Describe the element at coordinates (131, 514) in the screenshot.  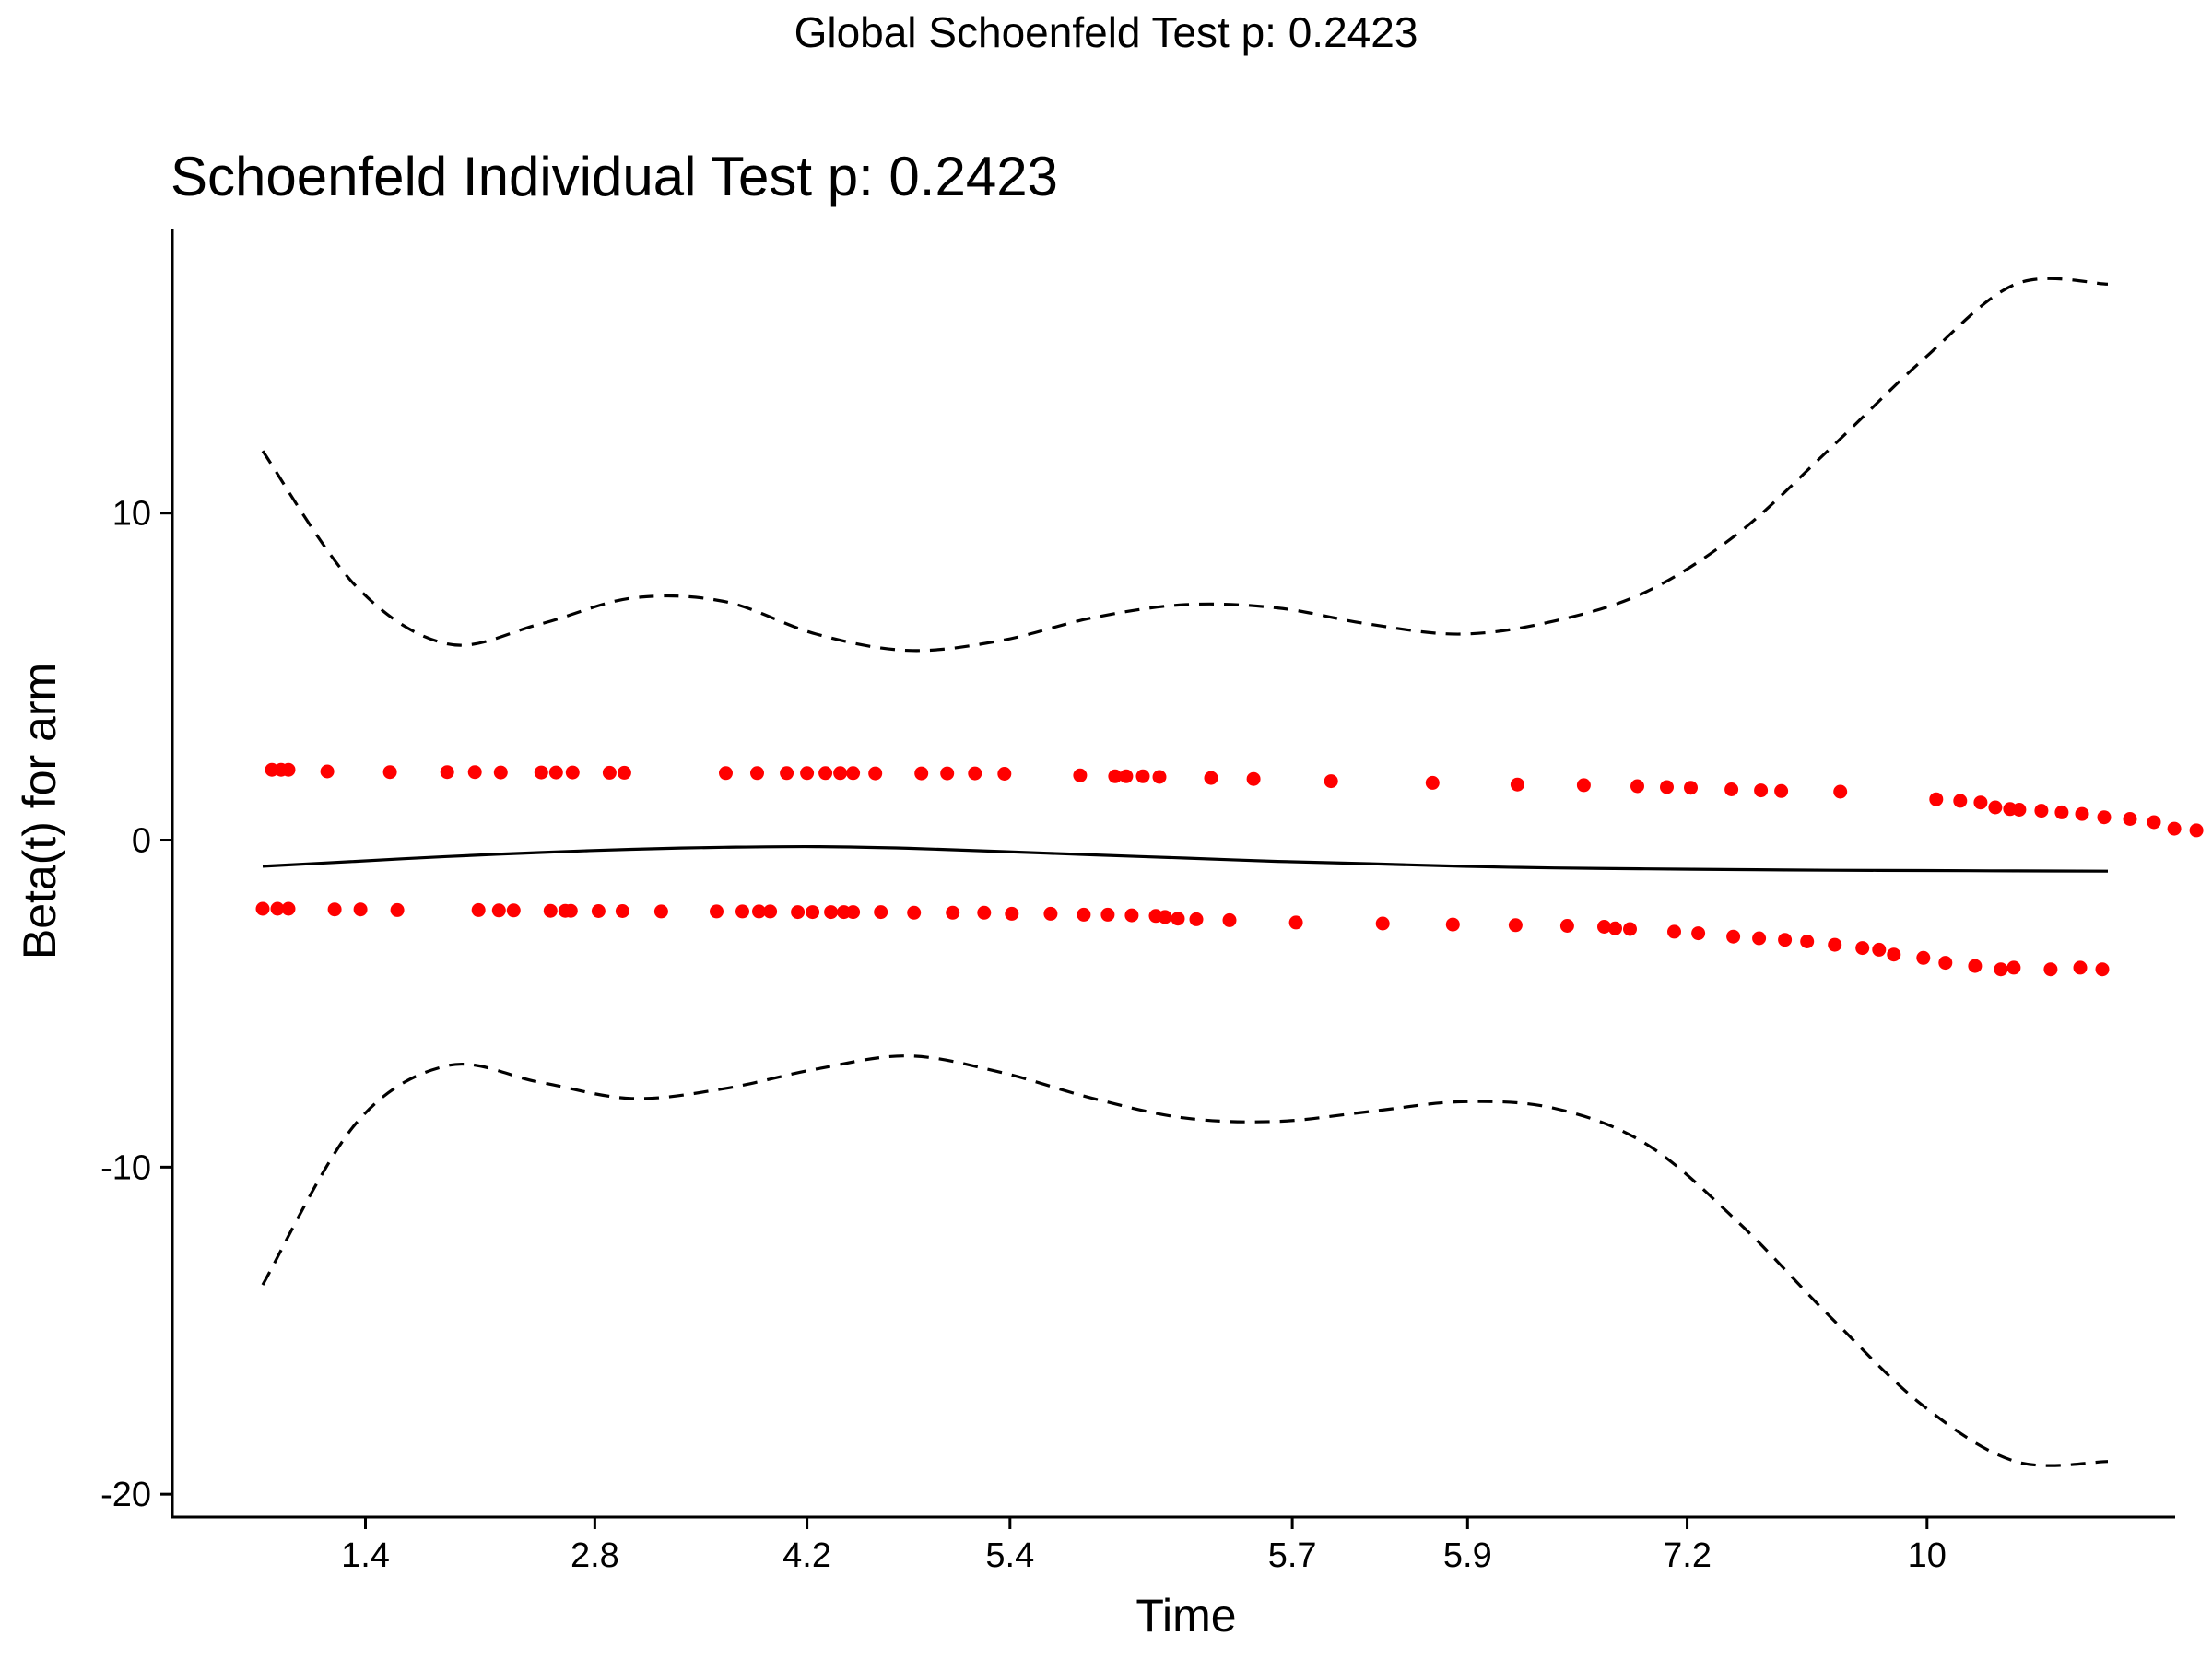
I see `y-tick-label: 10` at that location.